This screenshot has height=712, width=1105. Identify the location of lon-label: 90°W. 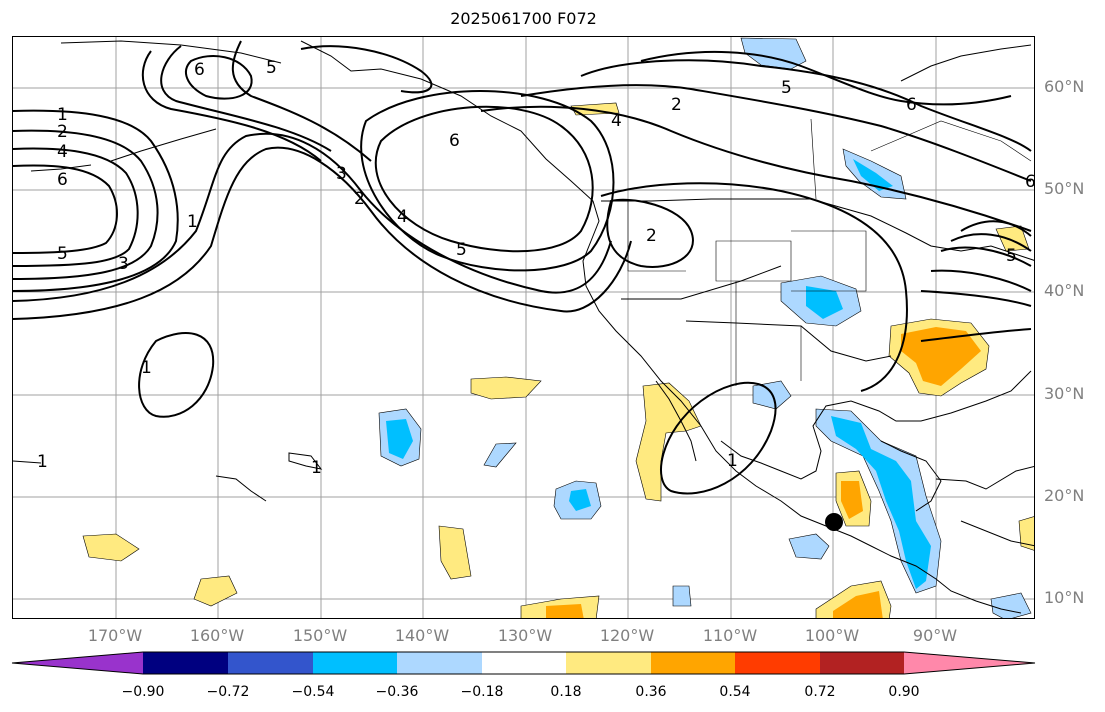
(935, 635).